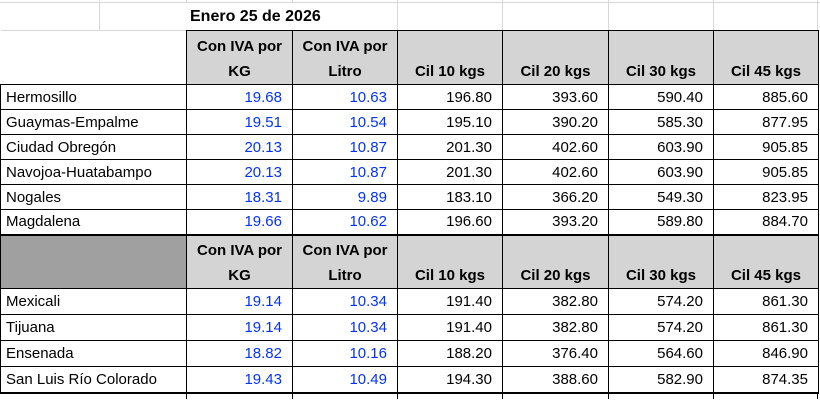 This screenshot has width=820, height=402. What do you see at coordinates (661, 380) in the screenshot?
I see `cylinder-price-cell: 582.90` at bounding box center [661, 380].